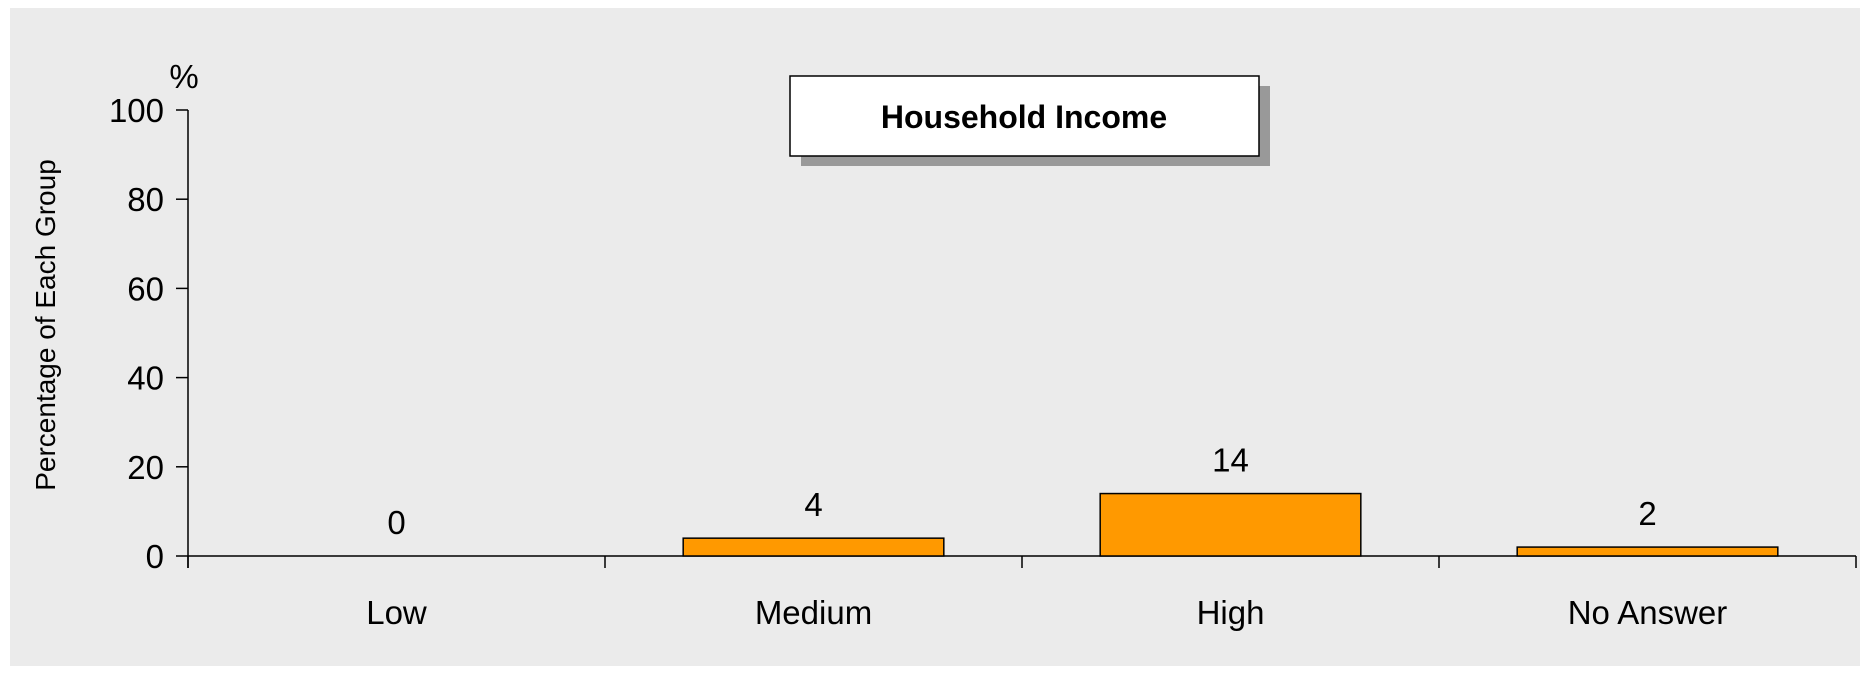 The width and height of the screenshot is (1869, 675). I want to click on y-tick-label: 60, so click(145, 288).